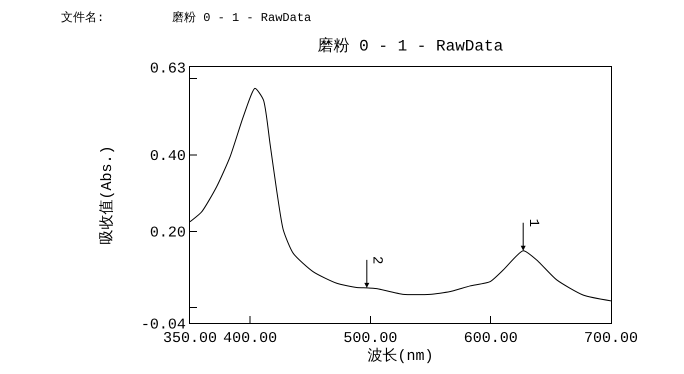  I want to click on text: 磨粉 0 - 1 - RawData, so click(242, 17).